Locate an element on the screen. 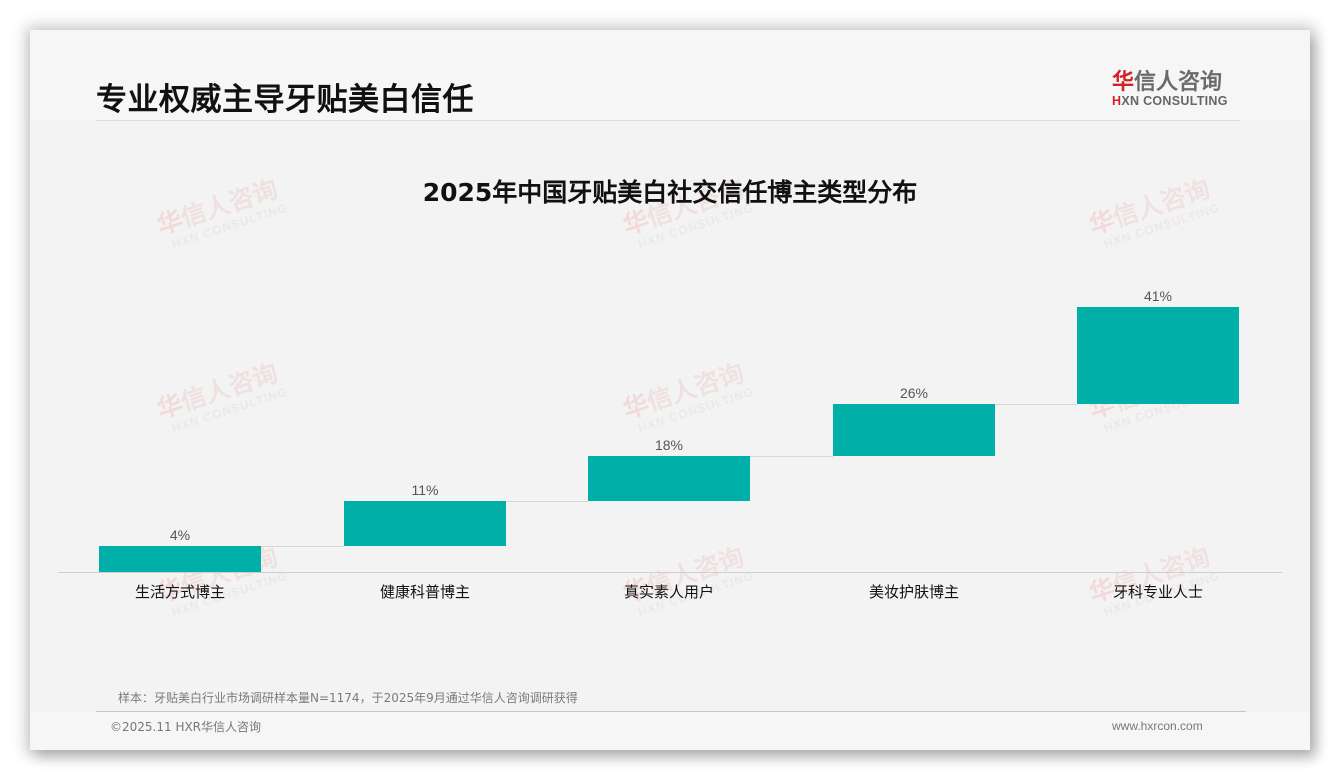 This screenshot has width=1340, height=780. logo-name: 信人咨询 is located at coordinates (1178, 82).